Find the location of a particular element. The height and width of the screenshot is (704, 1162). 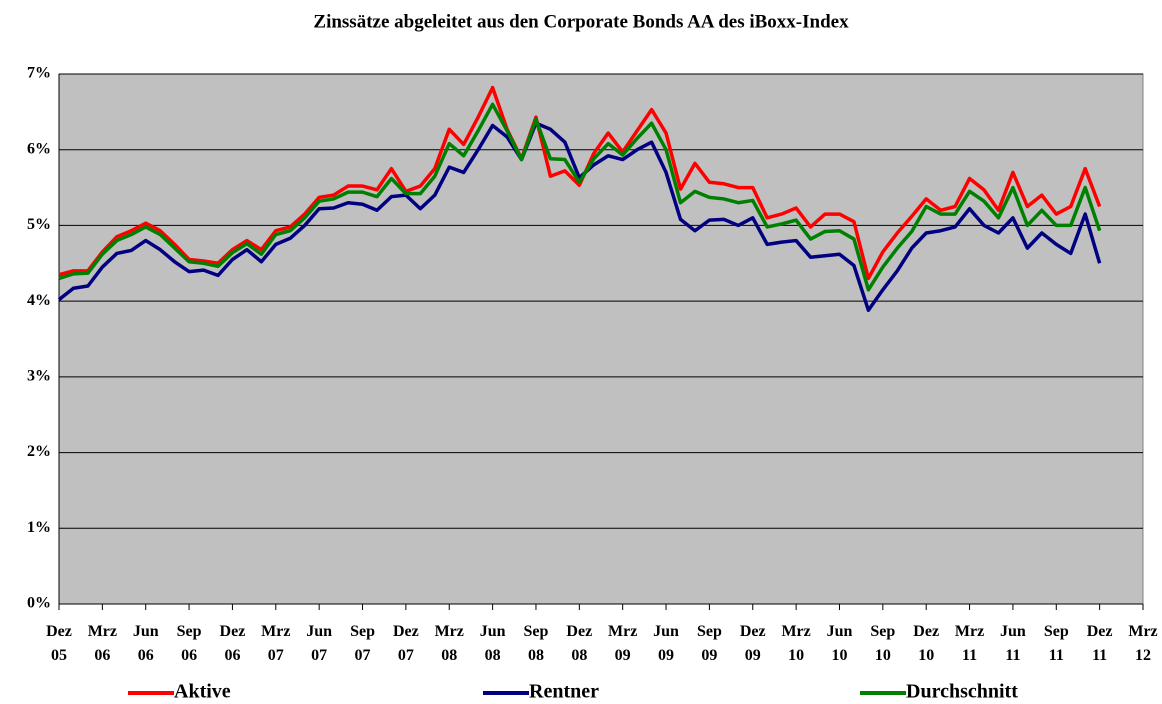

x-tick-label: Jun 10 is located at coordinates (839, 643).